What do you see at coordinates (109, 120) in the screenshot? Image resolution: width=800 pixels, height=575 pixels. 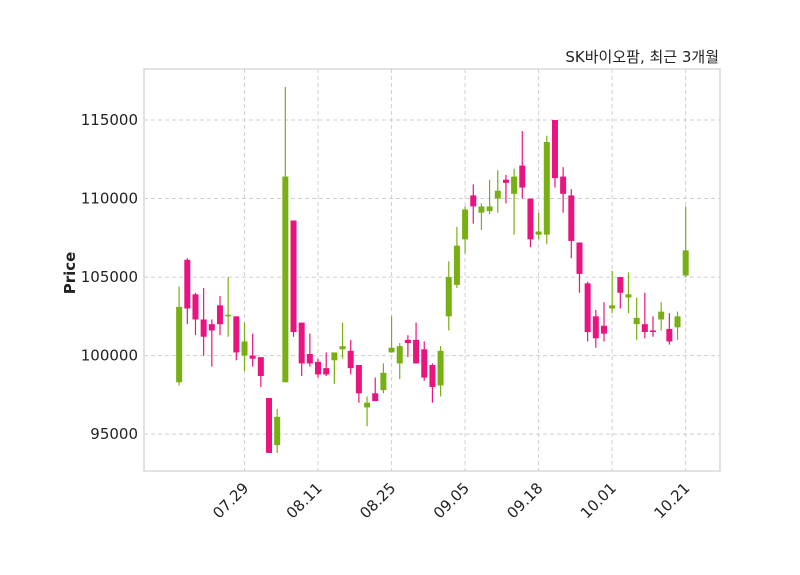 I see `y-tick-label: 115000` at bounding box center [109, 120].